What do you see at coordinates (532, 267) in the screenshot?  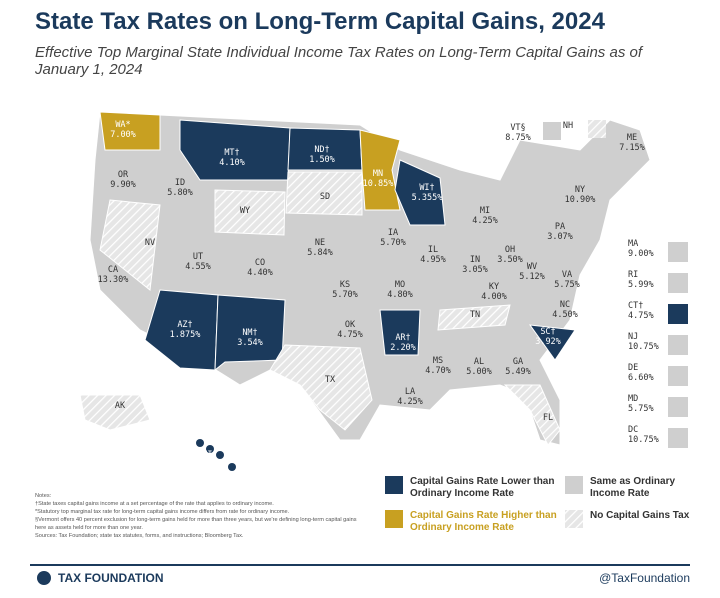 I see `state-label: WV` at bounding box center [532, 267].